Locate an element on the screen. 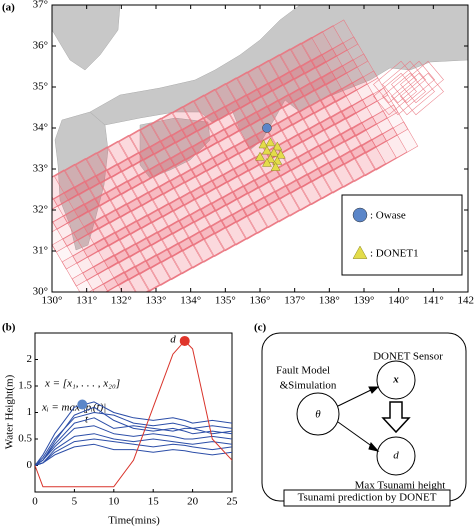  caption-box is located at coordinates (367, 498).